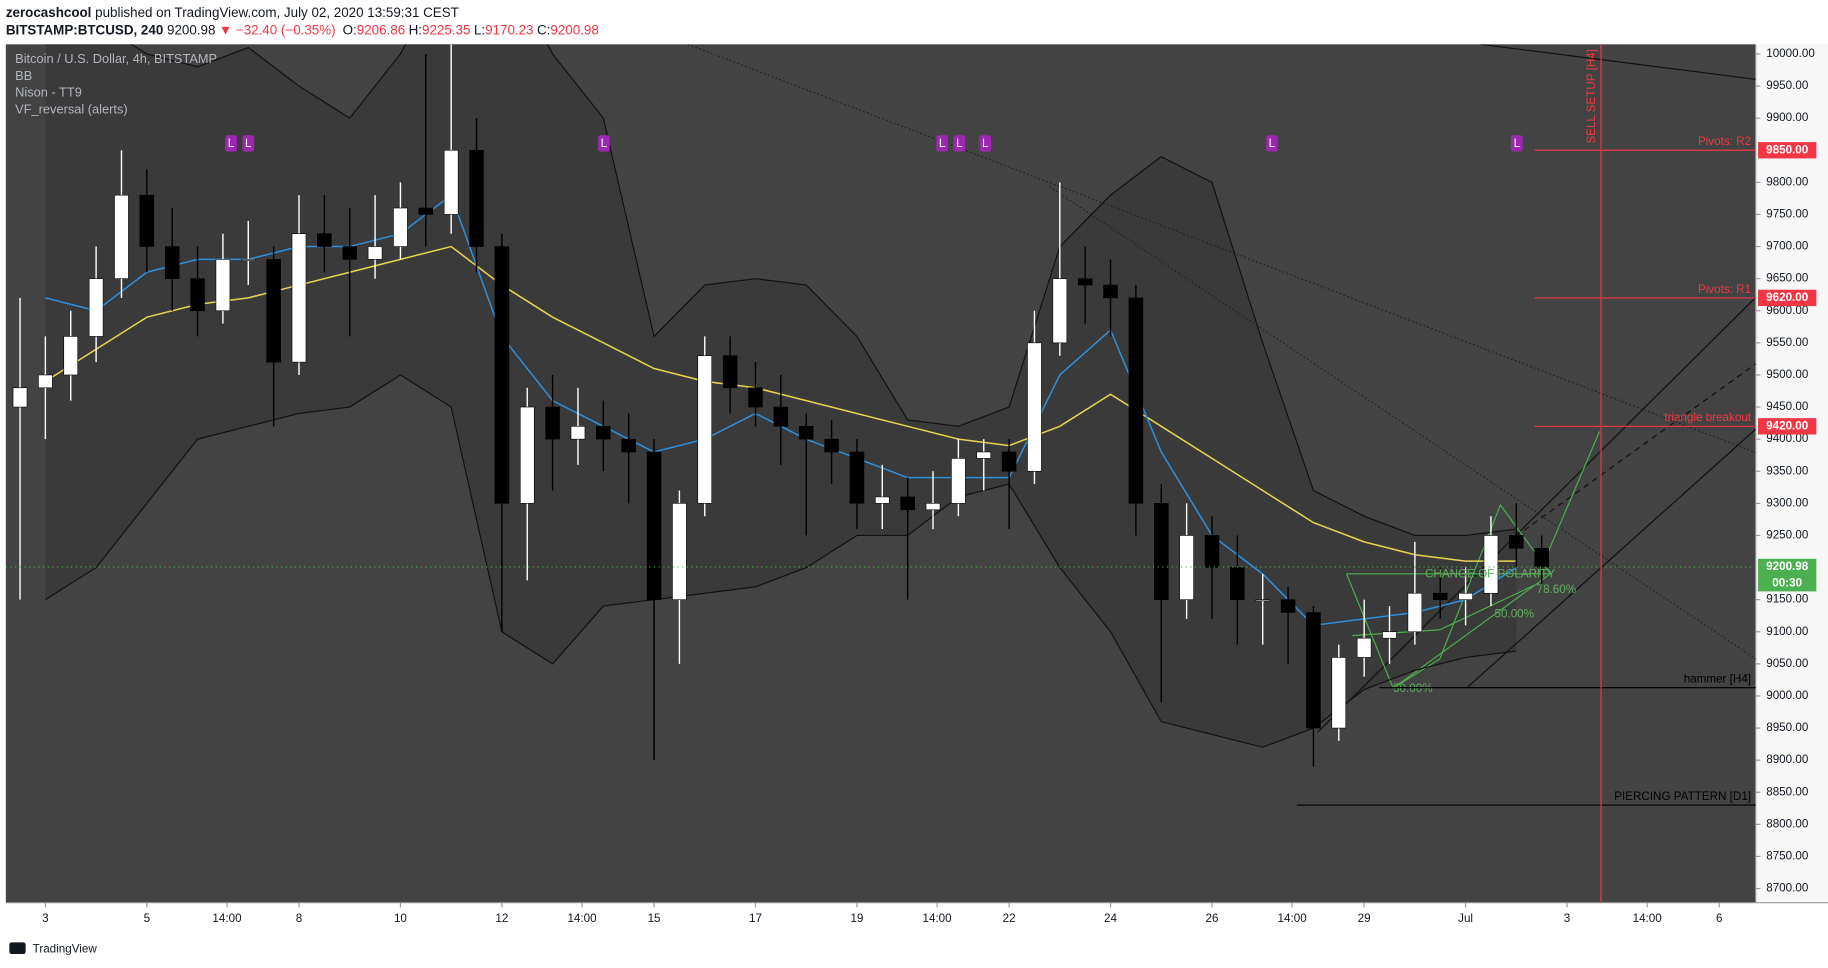 The image size is (1828, 968). What do you see at coordinates (1787, 566) in the screenshot?
I see `last-price-label: 9200.98` at bounding box center [1787, 566].